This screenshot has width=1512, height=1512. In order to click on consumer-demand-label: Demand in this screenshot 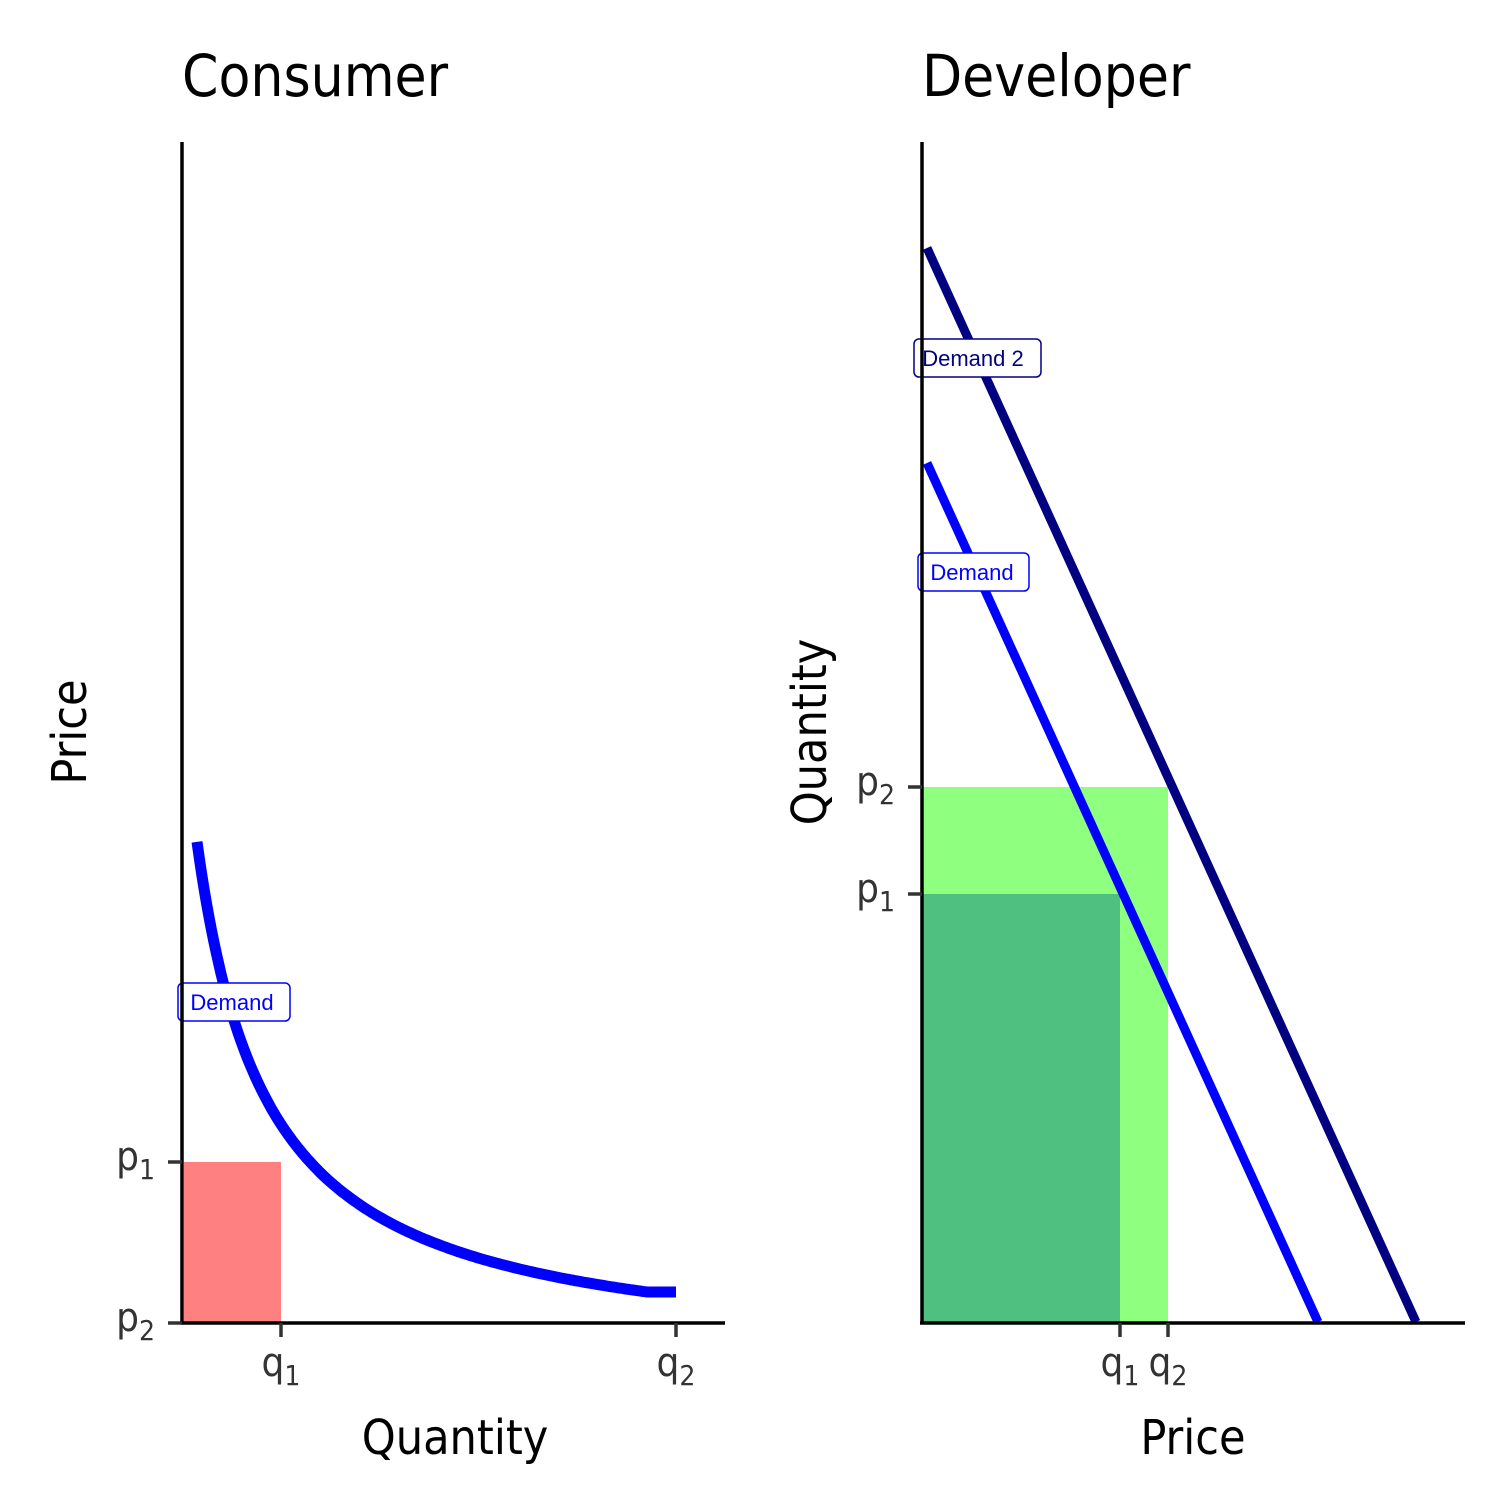, I will do `click(234, 1002)`.